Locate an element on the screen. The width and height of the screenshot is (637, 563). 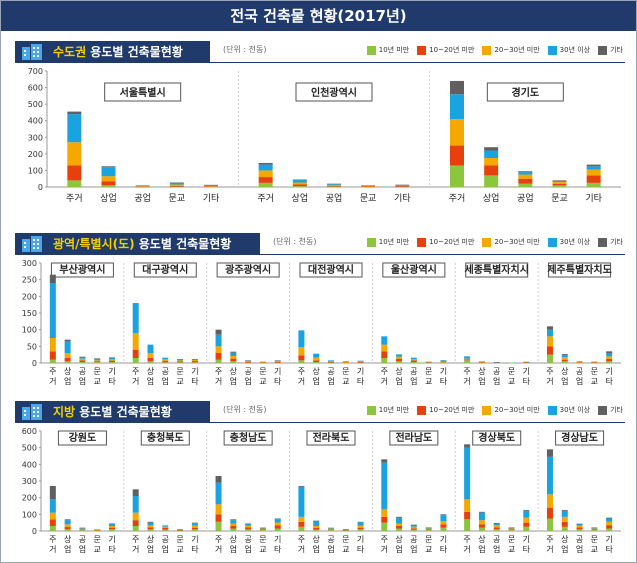
section-title-box: 수도권 용도별 건축물현황 is located at coordinates (112, 52).